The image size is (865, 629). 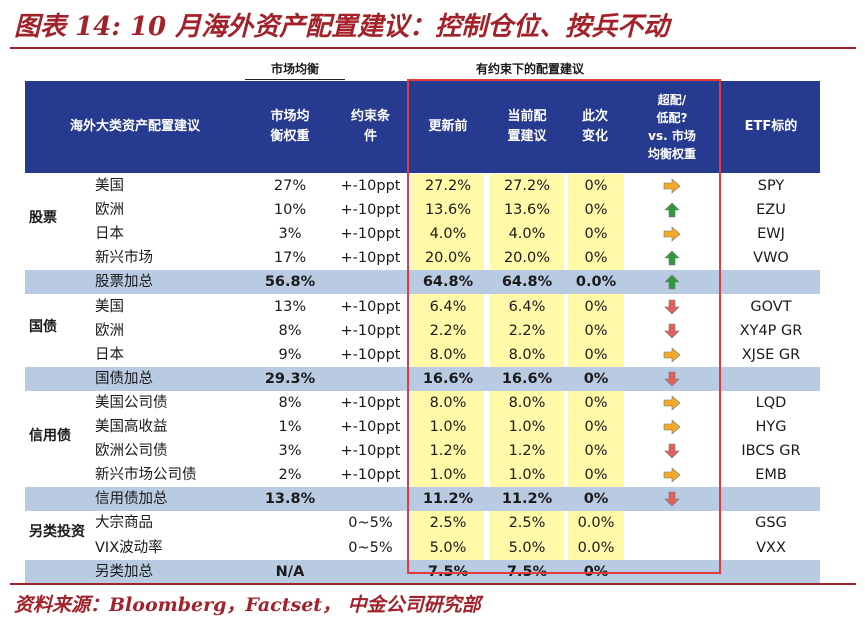 I want to click on row-before: 1.2%, so click(x=448, y=451).